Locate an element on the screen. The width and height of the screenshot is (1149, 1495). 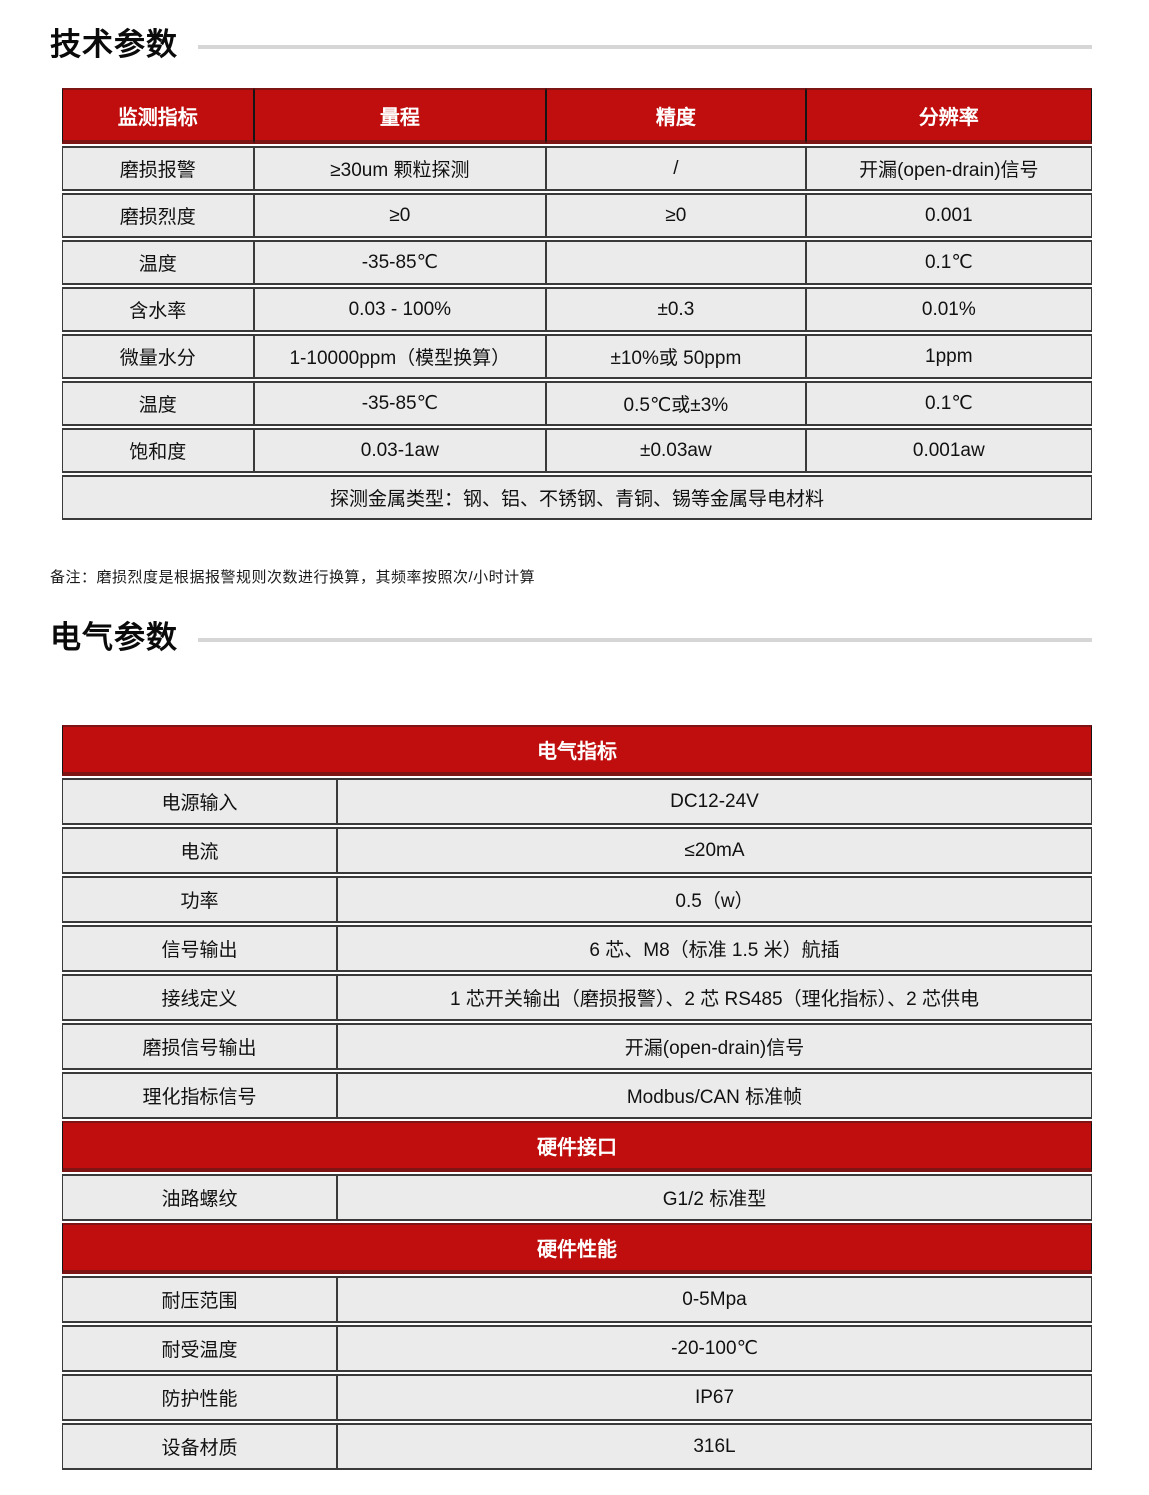
table-cell: 1ppm is located at coordinates (948, 356).